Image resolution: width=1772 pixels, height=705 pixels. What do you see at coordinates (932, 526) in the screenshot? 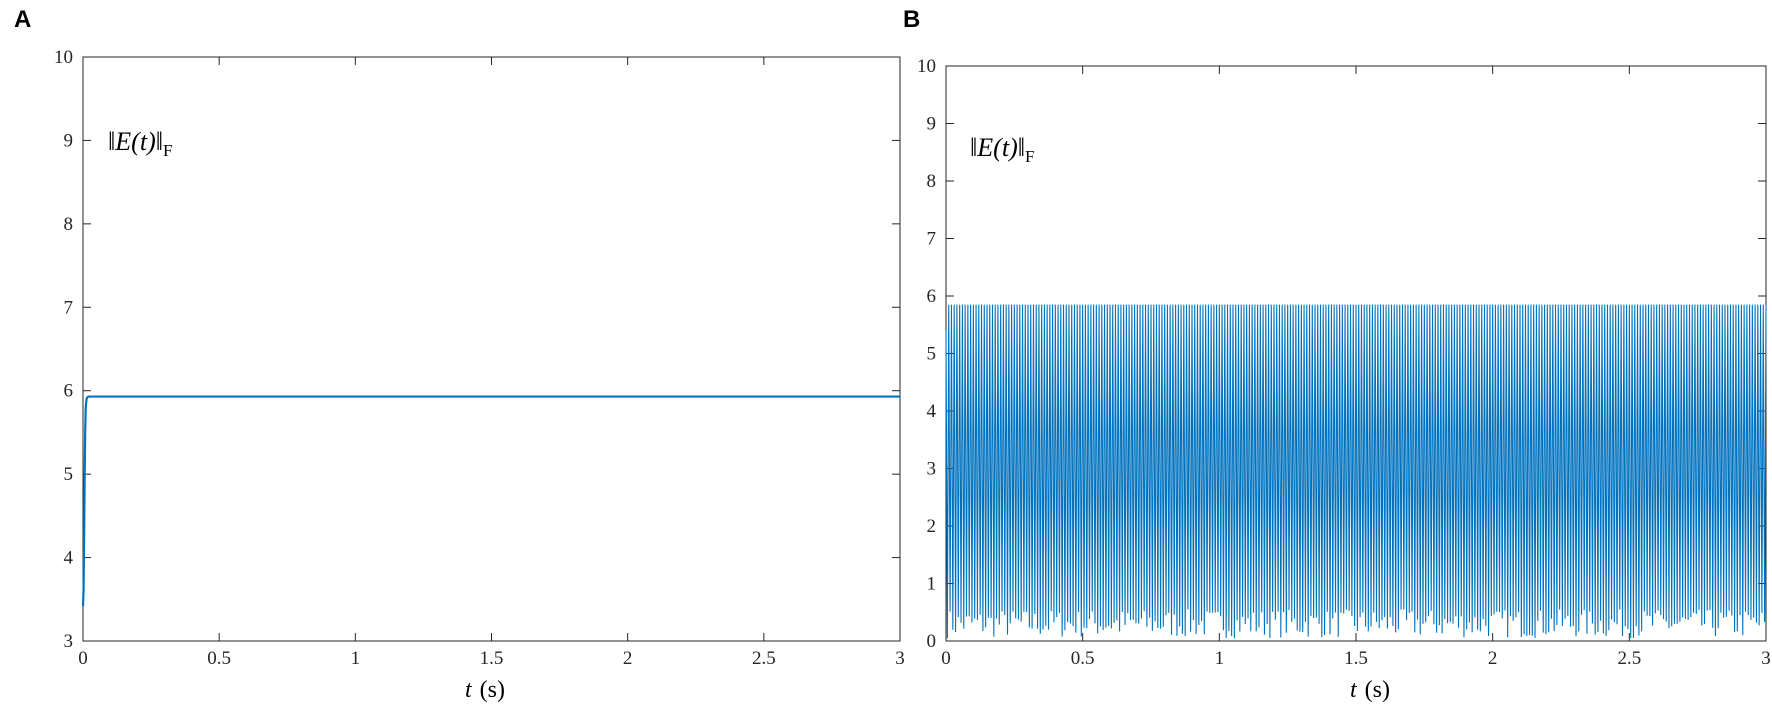
I see `panel-b-ytick-label: 2` at bounding box center [932, 526].